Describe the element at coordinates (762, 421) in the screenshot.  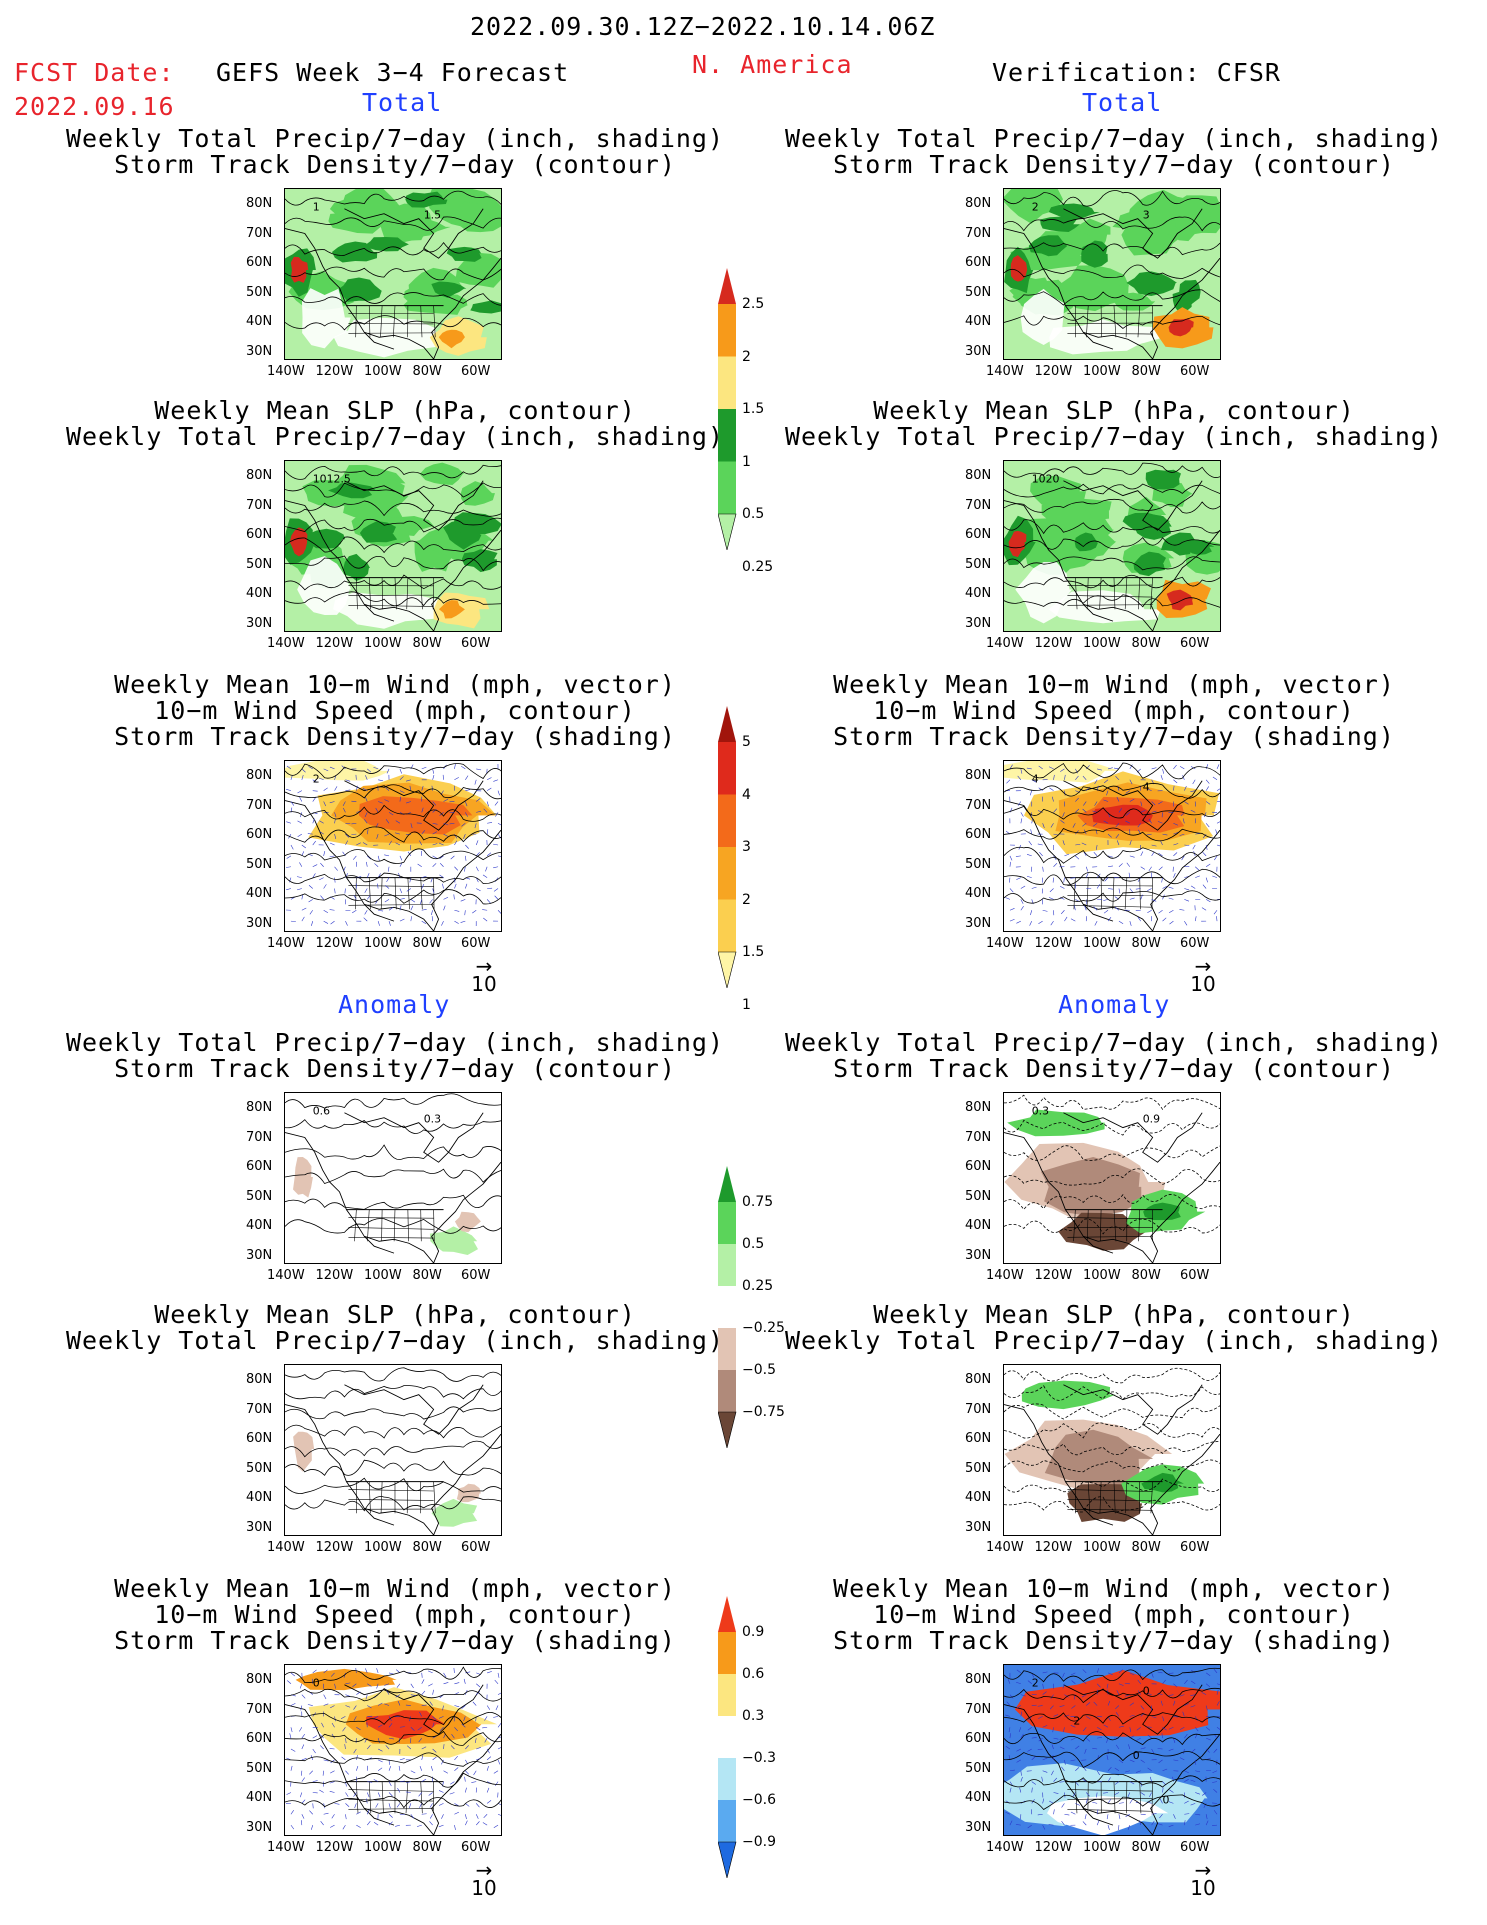
I see `colorbar-total-precip: 2.5 2 1.5 1 0.5 0.25` at that location.